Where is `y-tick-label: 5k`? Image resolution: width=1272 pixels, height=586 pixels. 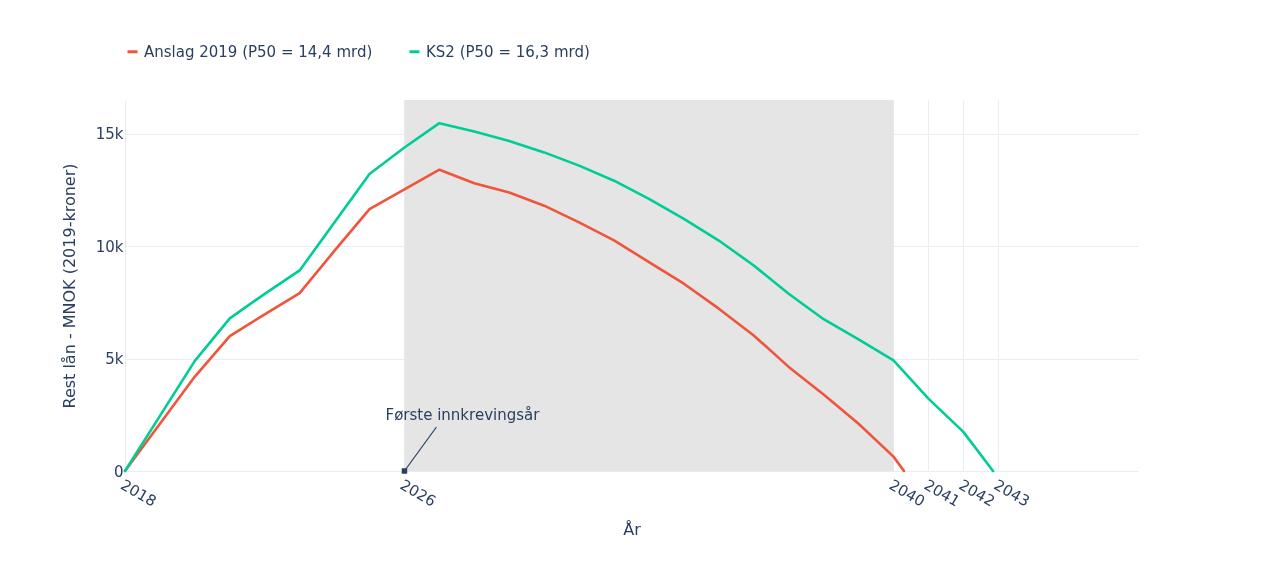 y-tick-label: 5k is located at coordinates (114, 359).